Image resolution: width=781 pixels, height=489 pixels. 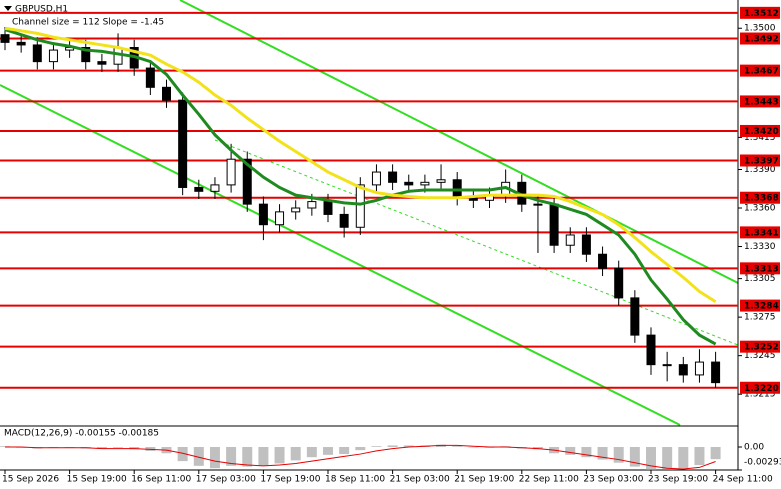 What do you see at coordinates (760, 318) in the screenshot?
I see `y-tick-label: 1.3275` at bounding box center [760, 318].